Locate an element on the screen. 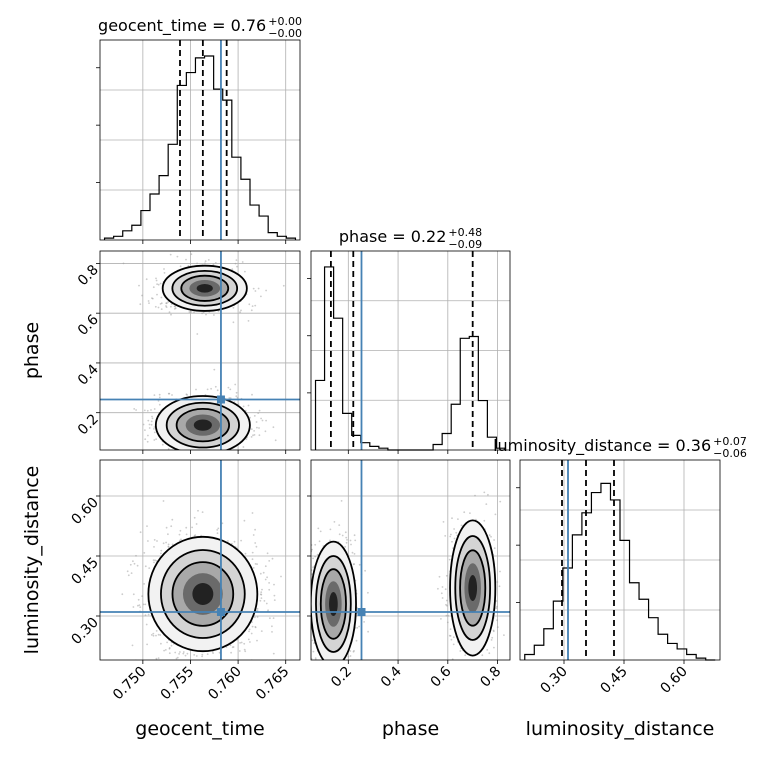  tick-label-geocent_time: 0.760 is located at coordinates (225, 684).